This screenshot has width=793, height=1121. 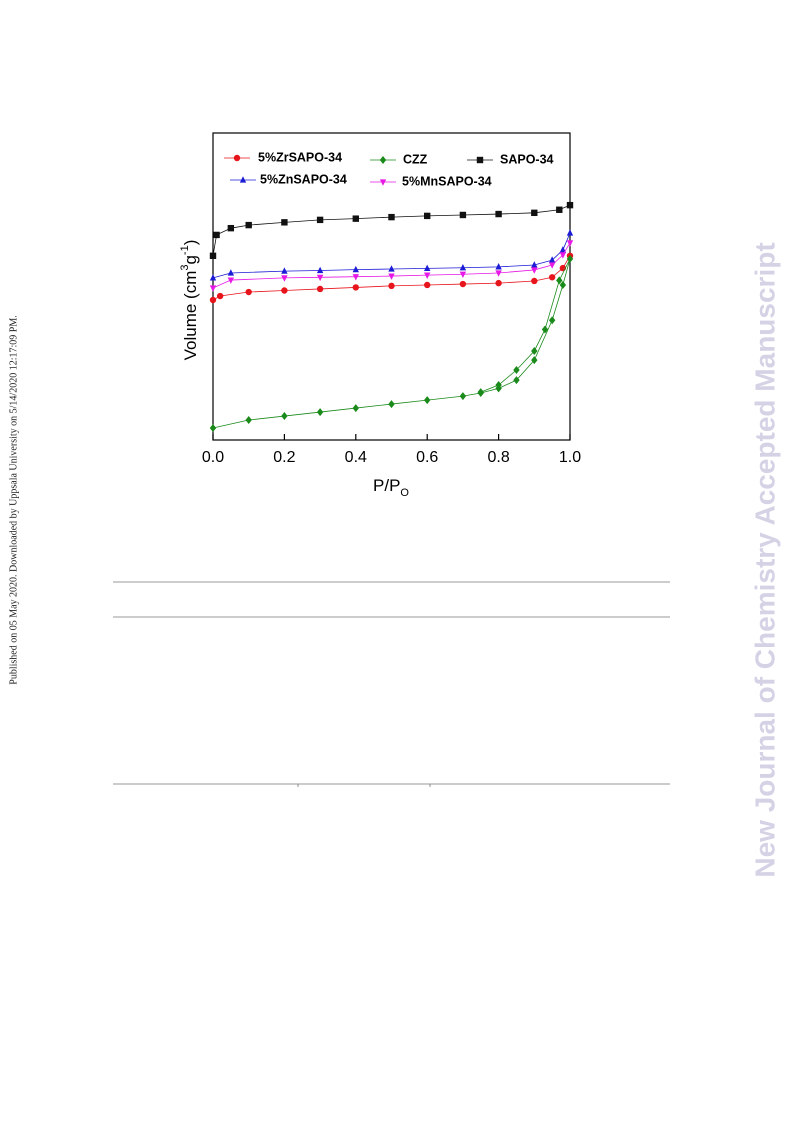 I want to click on x-tick-label: 0.8, so click(x=498, y=457).